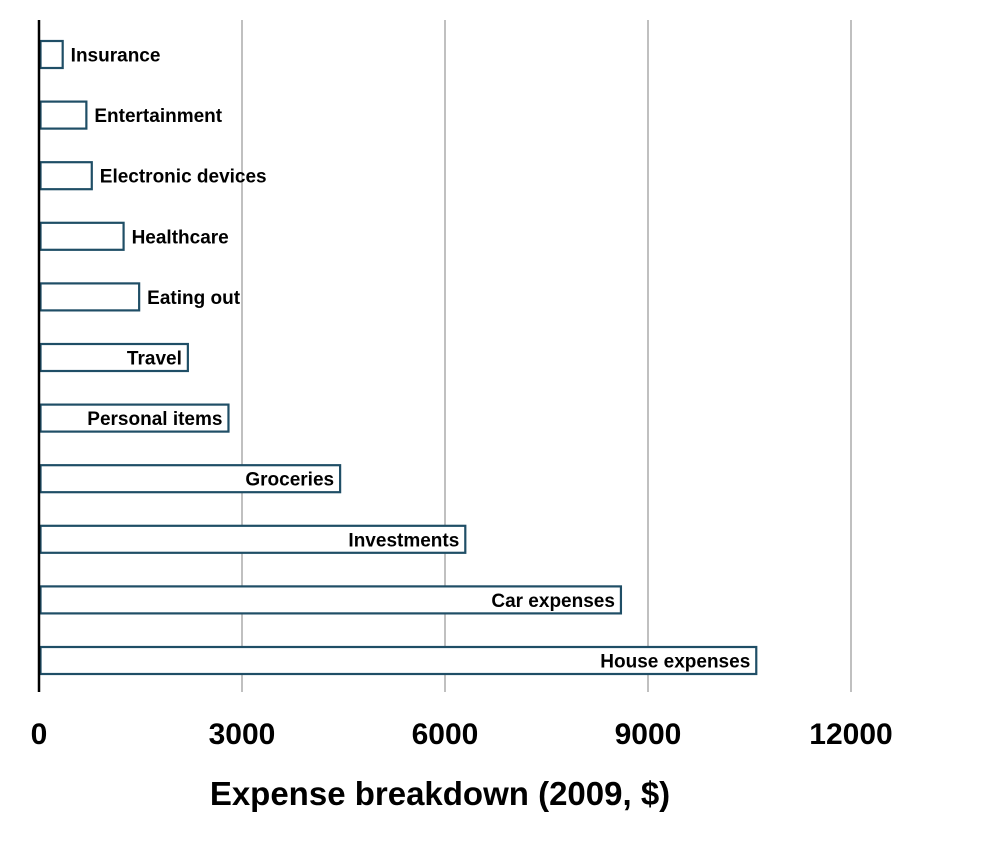 Image resolution: width=1000 pixels, height=842 pixels. Describe the element at coordinates (403, 540) in the screenshot. I see `bar-label: Investments` at that location.